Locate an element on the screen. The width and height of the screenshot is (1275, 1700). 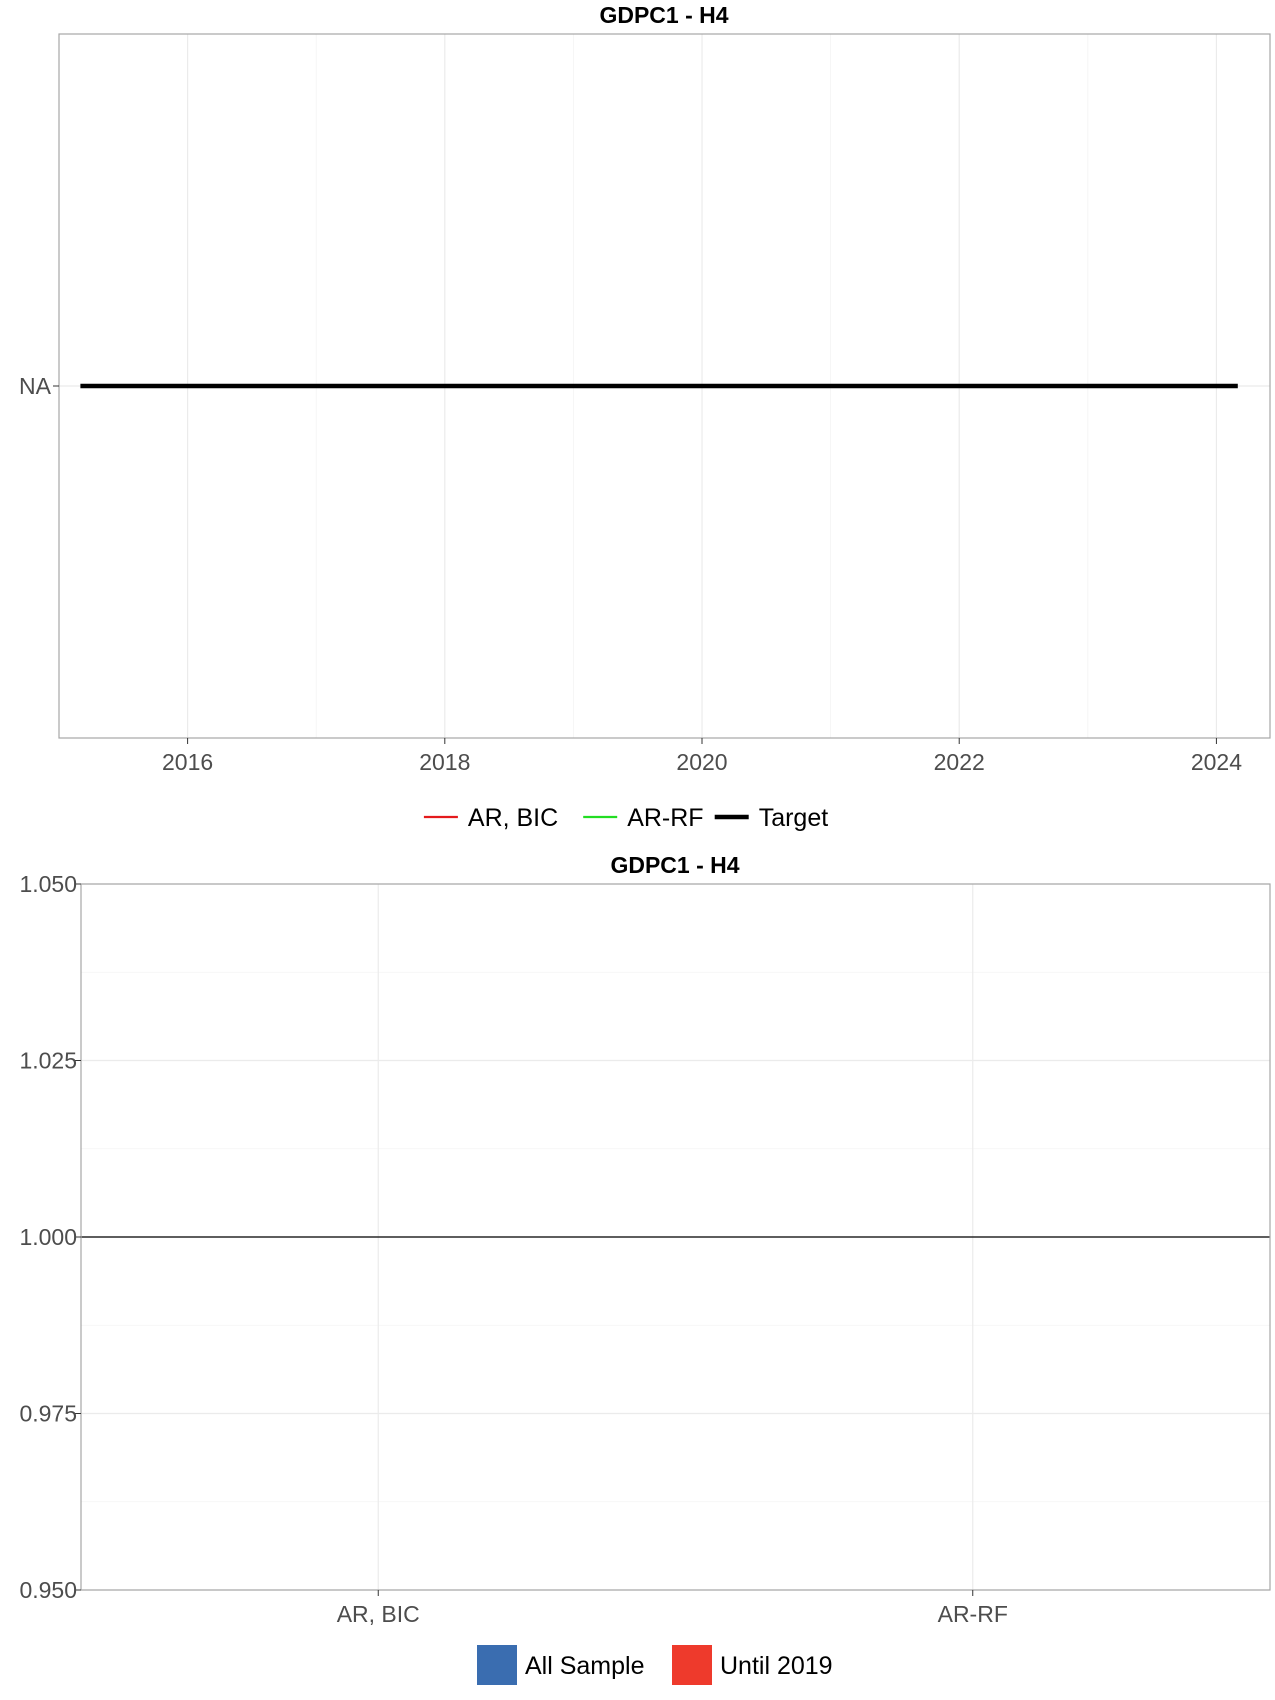
legend-label-target: Target is located at coordinates (794, 818).